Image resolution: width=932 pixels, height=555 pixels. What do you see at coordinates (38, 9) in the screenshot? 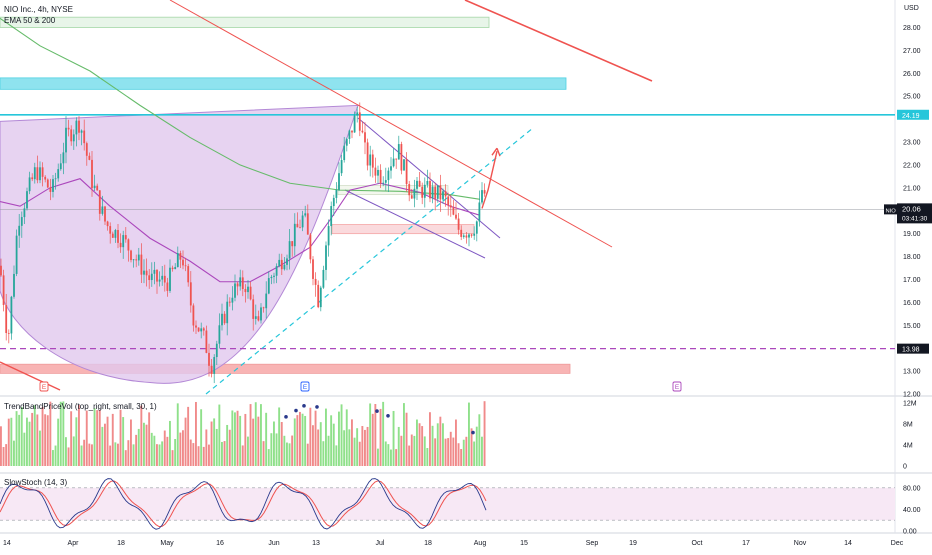
I see `symbol-header: NIO Inc., 4h, NYSE` at bounding box center [38, 9].